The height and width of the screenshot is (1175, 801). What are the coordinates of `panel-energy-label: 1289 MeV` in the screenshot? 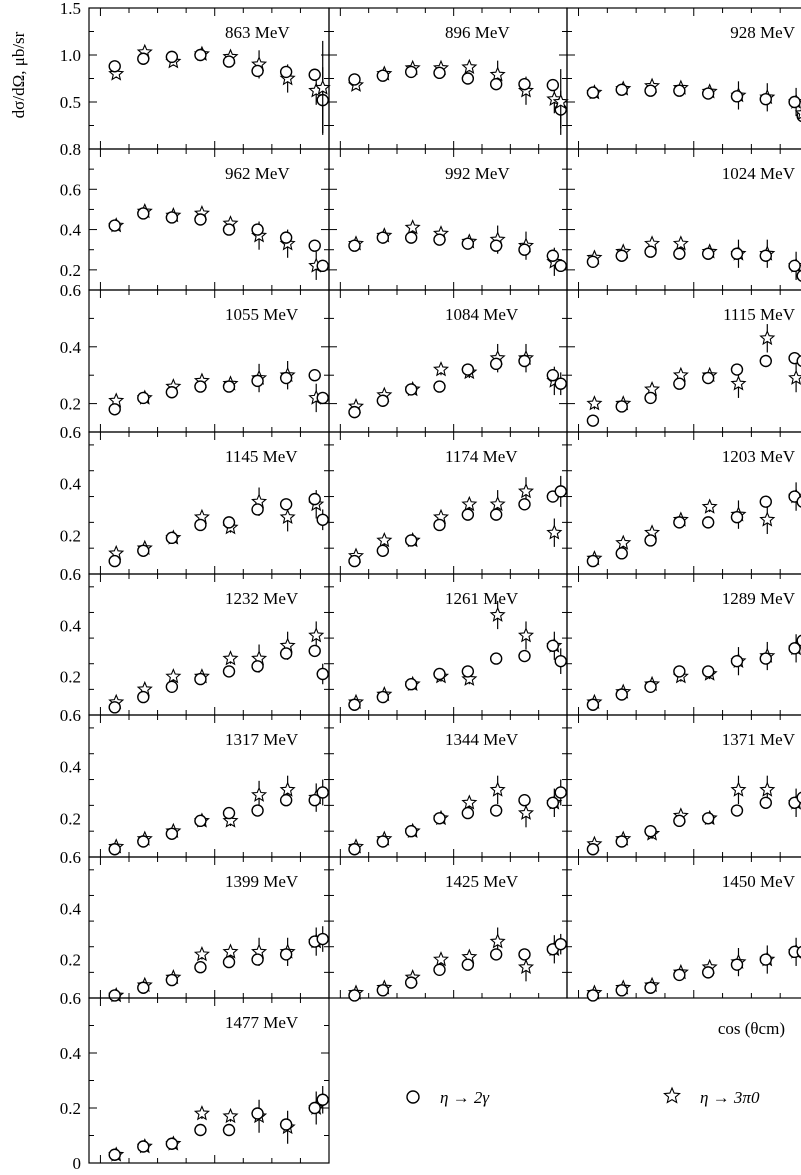 It's located at (759, 598).